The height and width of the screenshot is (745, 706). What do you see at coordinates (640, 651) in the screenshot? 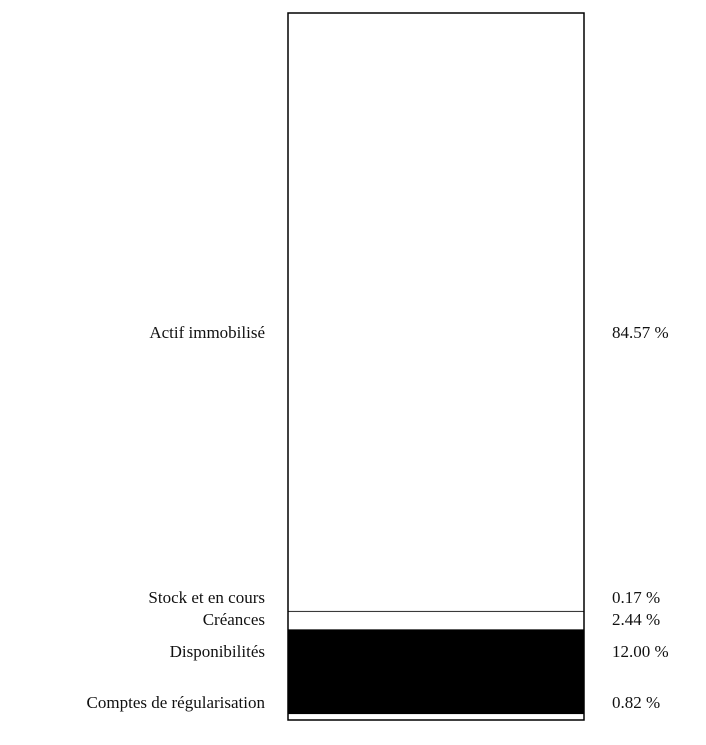
I see `value-label: 12.00 %` at bounding box center [640, 651].